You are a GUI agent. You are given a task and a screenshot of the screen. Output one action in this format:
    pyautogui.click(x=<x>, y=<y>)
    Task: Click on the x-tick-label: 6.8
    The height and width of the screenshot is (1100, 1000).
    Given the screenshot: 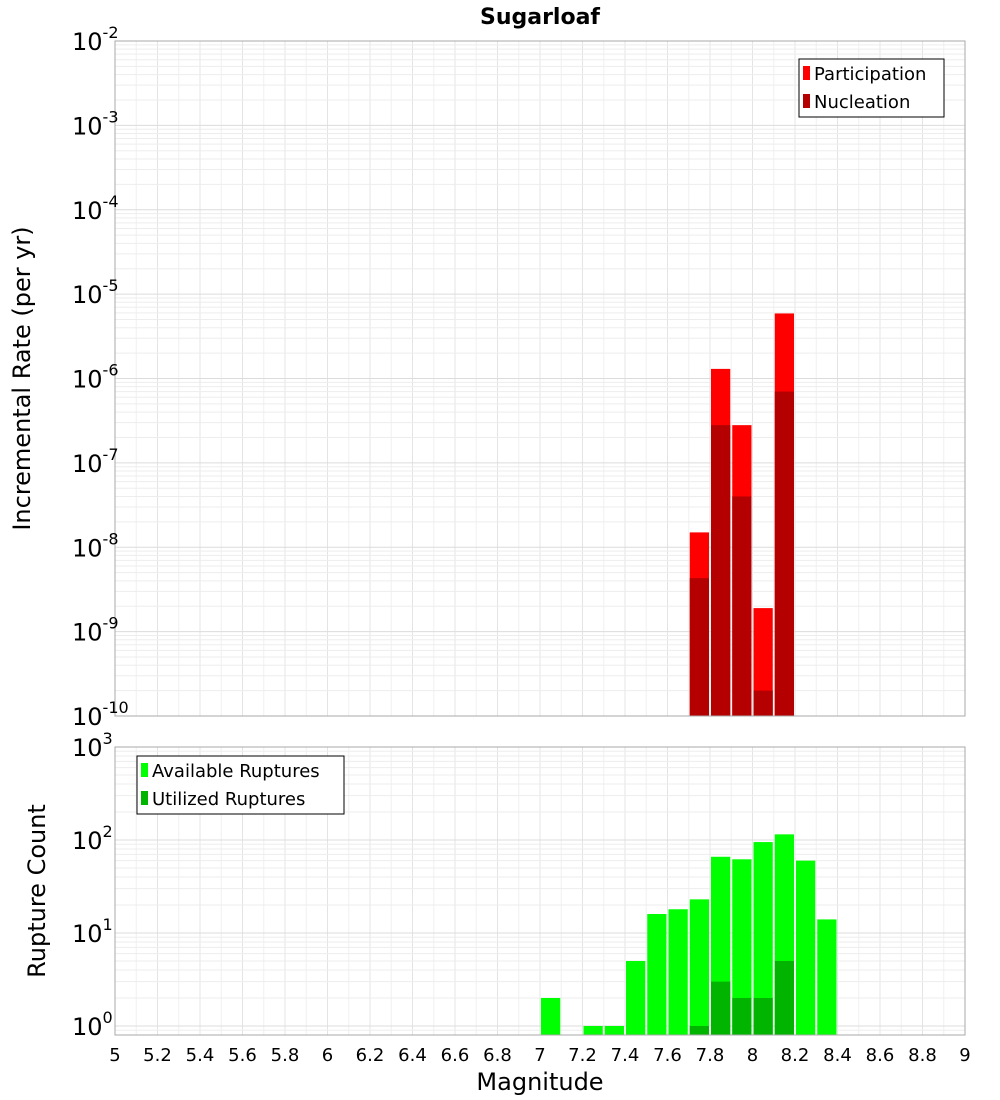 What is the action you would take?
    pyautogui.click(x=497, y=1055)
    